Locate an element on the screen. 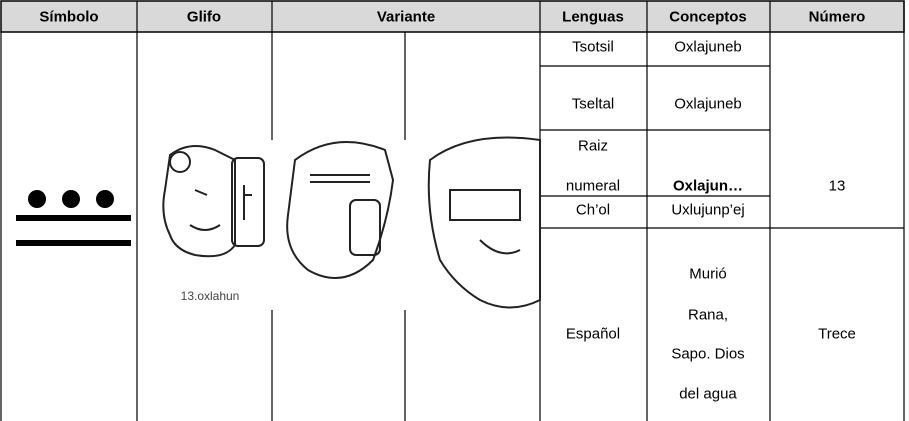 Image resolution: width=909 pixels, height=421 pixels. header-cell: Conceptos is located at coordinates (708, 17).